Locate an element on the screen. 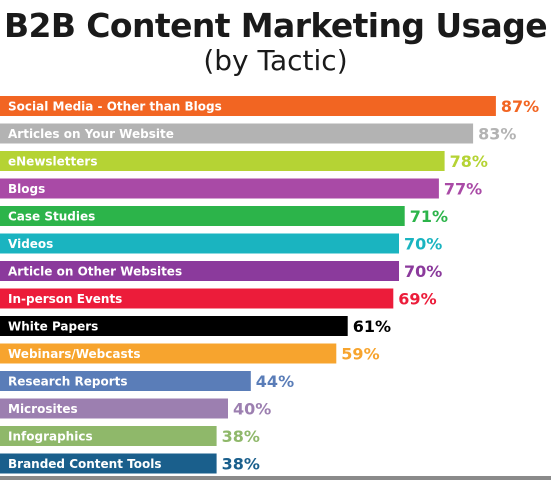  bar-value-label: 40% is located at coordinates (252, 409).